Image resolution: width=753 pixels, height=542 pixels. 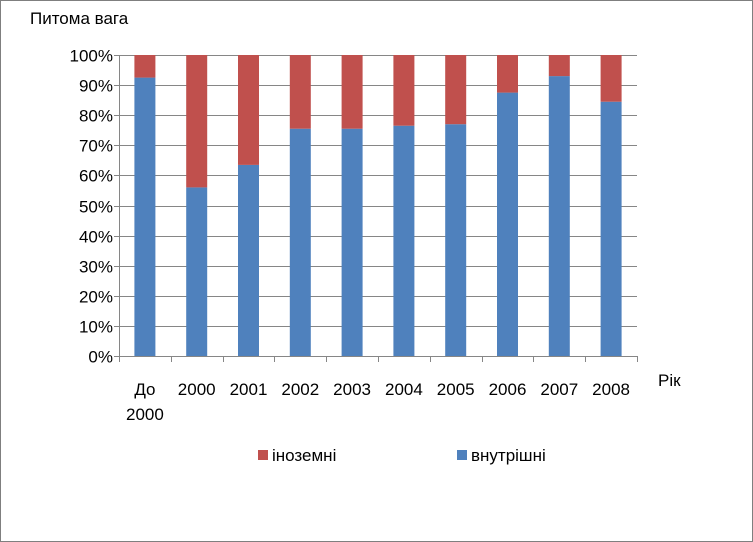 What do you see at coordinates (96, 297) in the screenshot?
I see `y-tick-label: 20%` at bounding box center [96, 297].